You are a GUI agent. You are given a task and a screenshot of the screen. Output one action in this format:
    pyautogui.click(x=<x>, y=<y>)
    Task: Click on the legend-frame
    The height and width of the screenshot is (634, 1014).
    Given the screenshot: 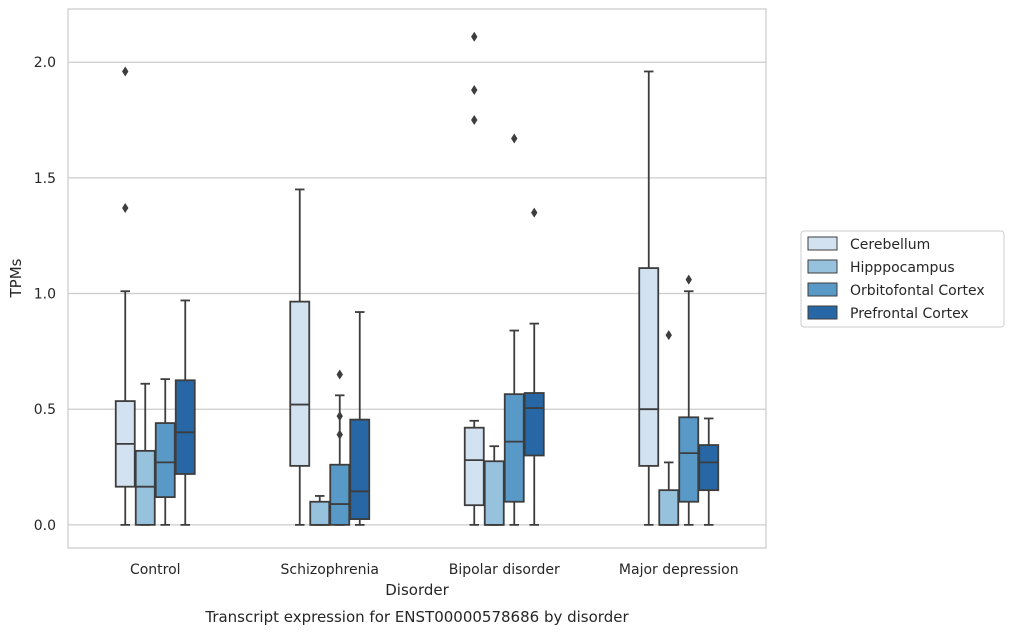 What is the action you would take?
    pyautogui.click(x=902, y=279)
    